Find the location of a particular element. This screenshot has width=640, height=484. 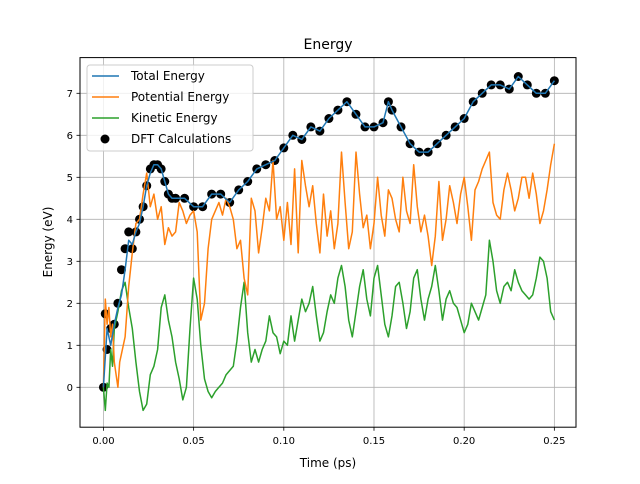

legend-label-total-energy: Total Energy is located at coordinates (167, 76).